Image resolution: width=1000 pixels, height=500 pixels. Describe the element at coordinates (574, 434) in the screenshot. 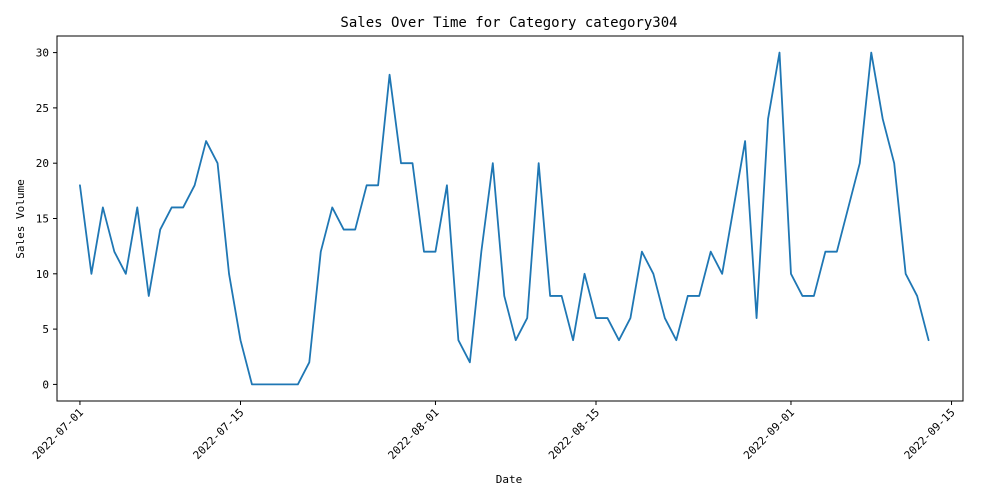

I see `x-tick-label: 2022-08-15` at that location.